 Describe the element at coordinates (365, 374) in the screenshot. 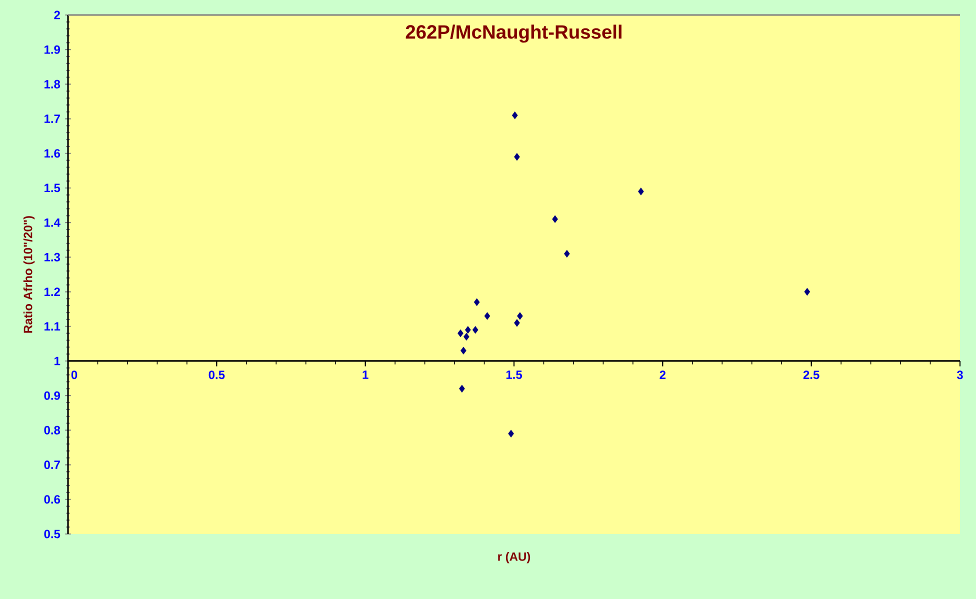

I see `x-tick-label: 1` at that location.